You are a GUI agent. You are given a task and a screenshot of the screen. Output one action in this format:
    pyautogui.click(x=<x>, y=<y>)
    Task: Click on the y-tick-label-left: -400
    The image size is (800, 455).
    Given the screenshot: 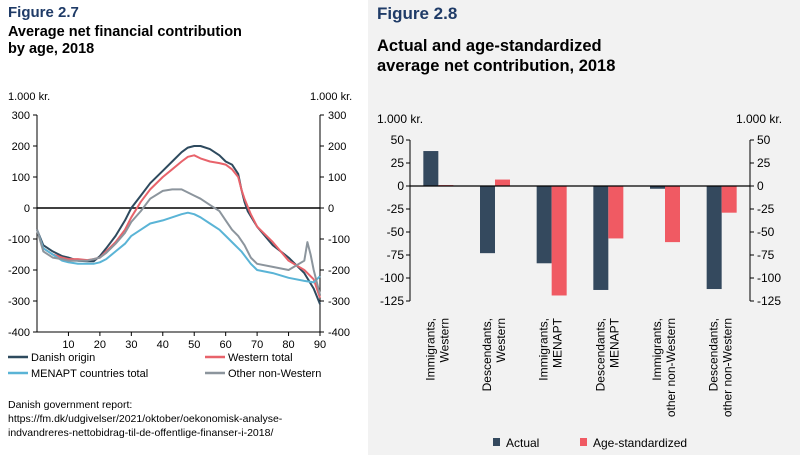 What is the action you would take?
    pyautogui.click(x=19, y=333)
    